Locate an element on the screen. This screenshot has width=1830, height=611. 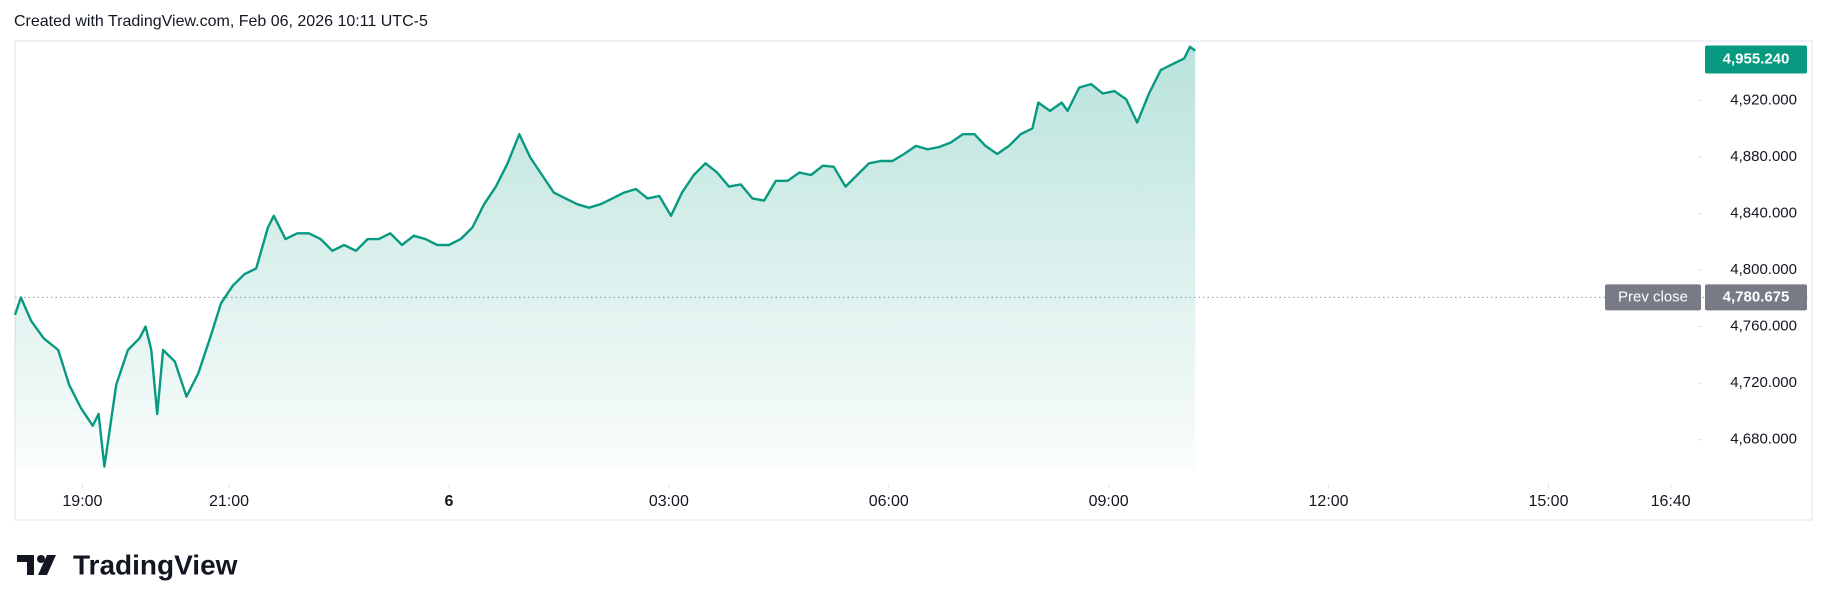
prev-close-text-box is located at coordinates (1653, 297).